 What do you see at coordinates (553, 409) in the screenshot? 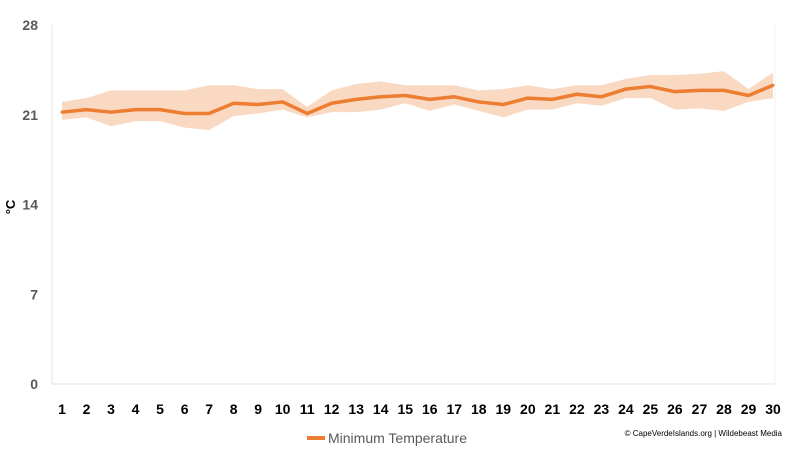
I see `x-tick-label: 21` at bounding box center [553, 409].